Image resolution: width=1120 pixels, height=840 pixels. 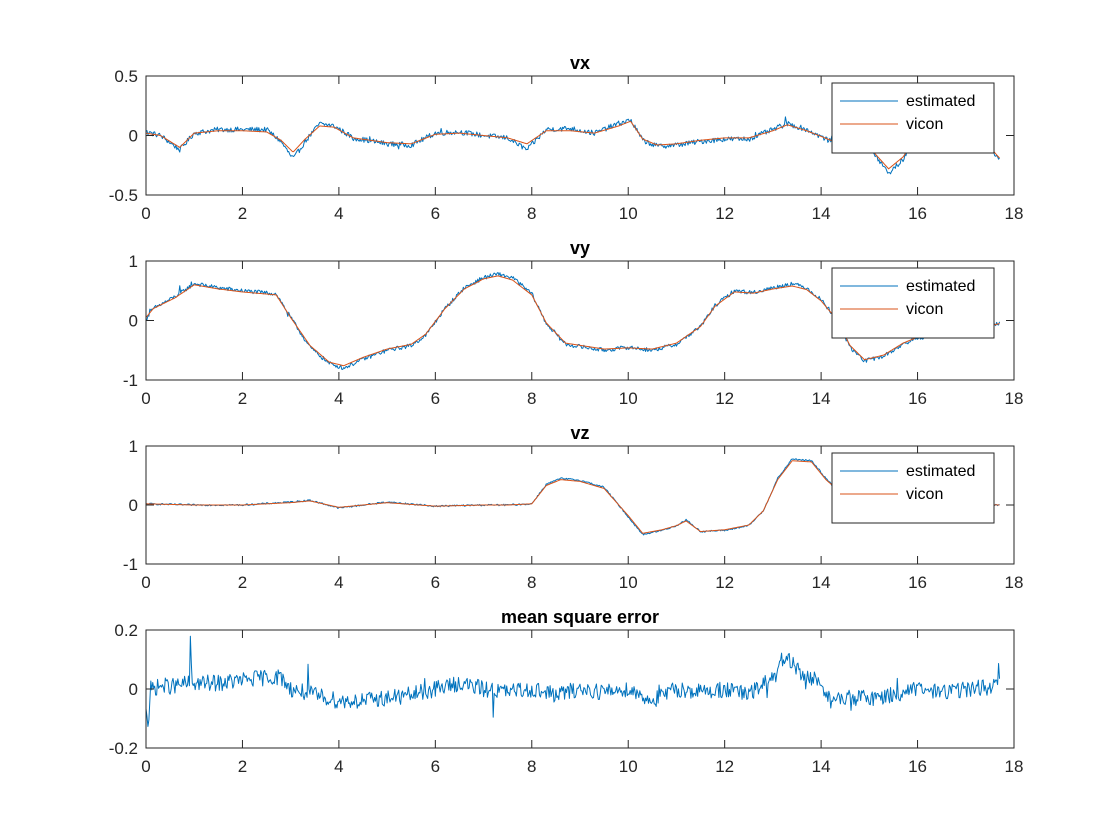 I want to click on subplot-title: vy, so click(x=580, y=248).